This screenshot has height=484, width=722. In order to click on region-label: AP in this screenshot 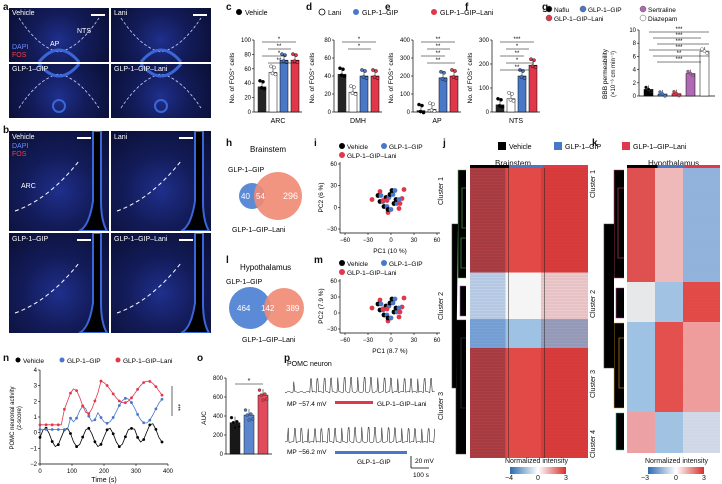, I will do `click(437, 121)`.